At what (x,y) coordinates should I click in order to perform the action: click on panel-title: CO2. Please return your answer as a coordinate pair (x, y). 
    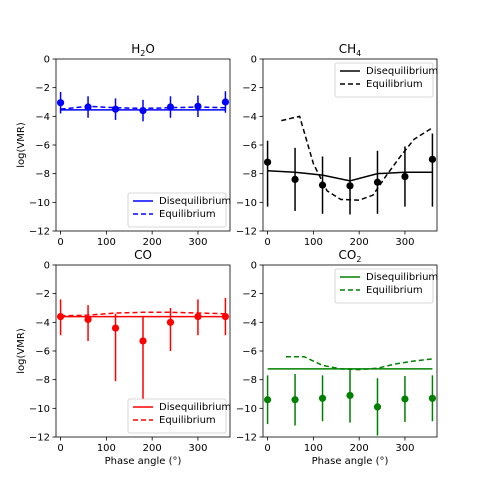
    Looking at the image, I should click on (350, 256).